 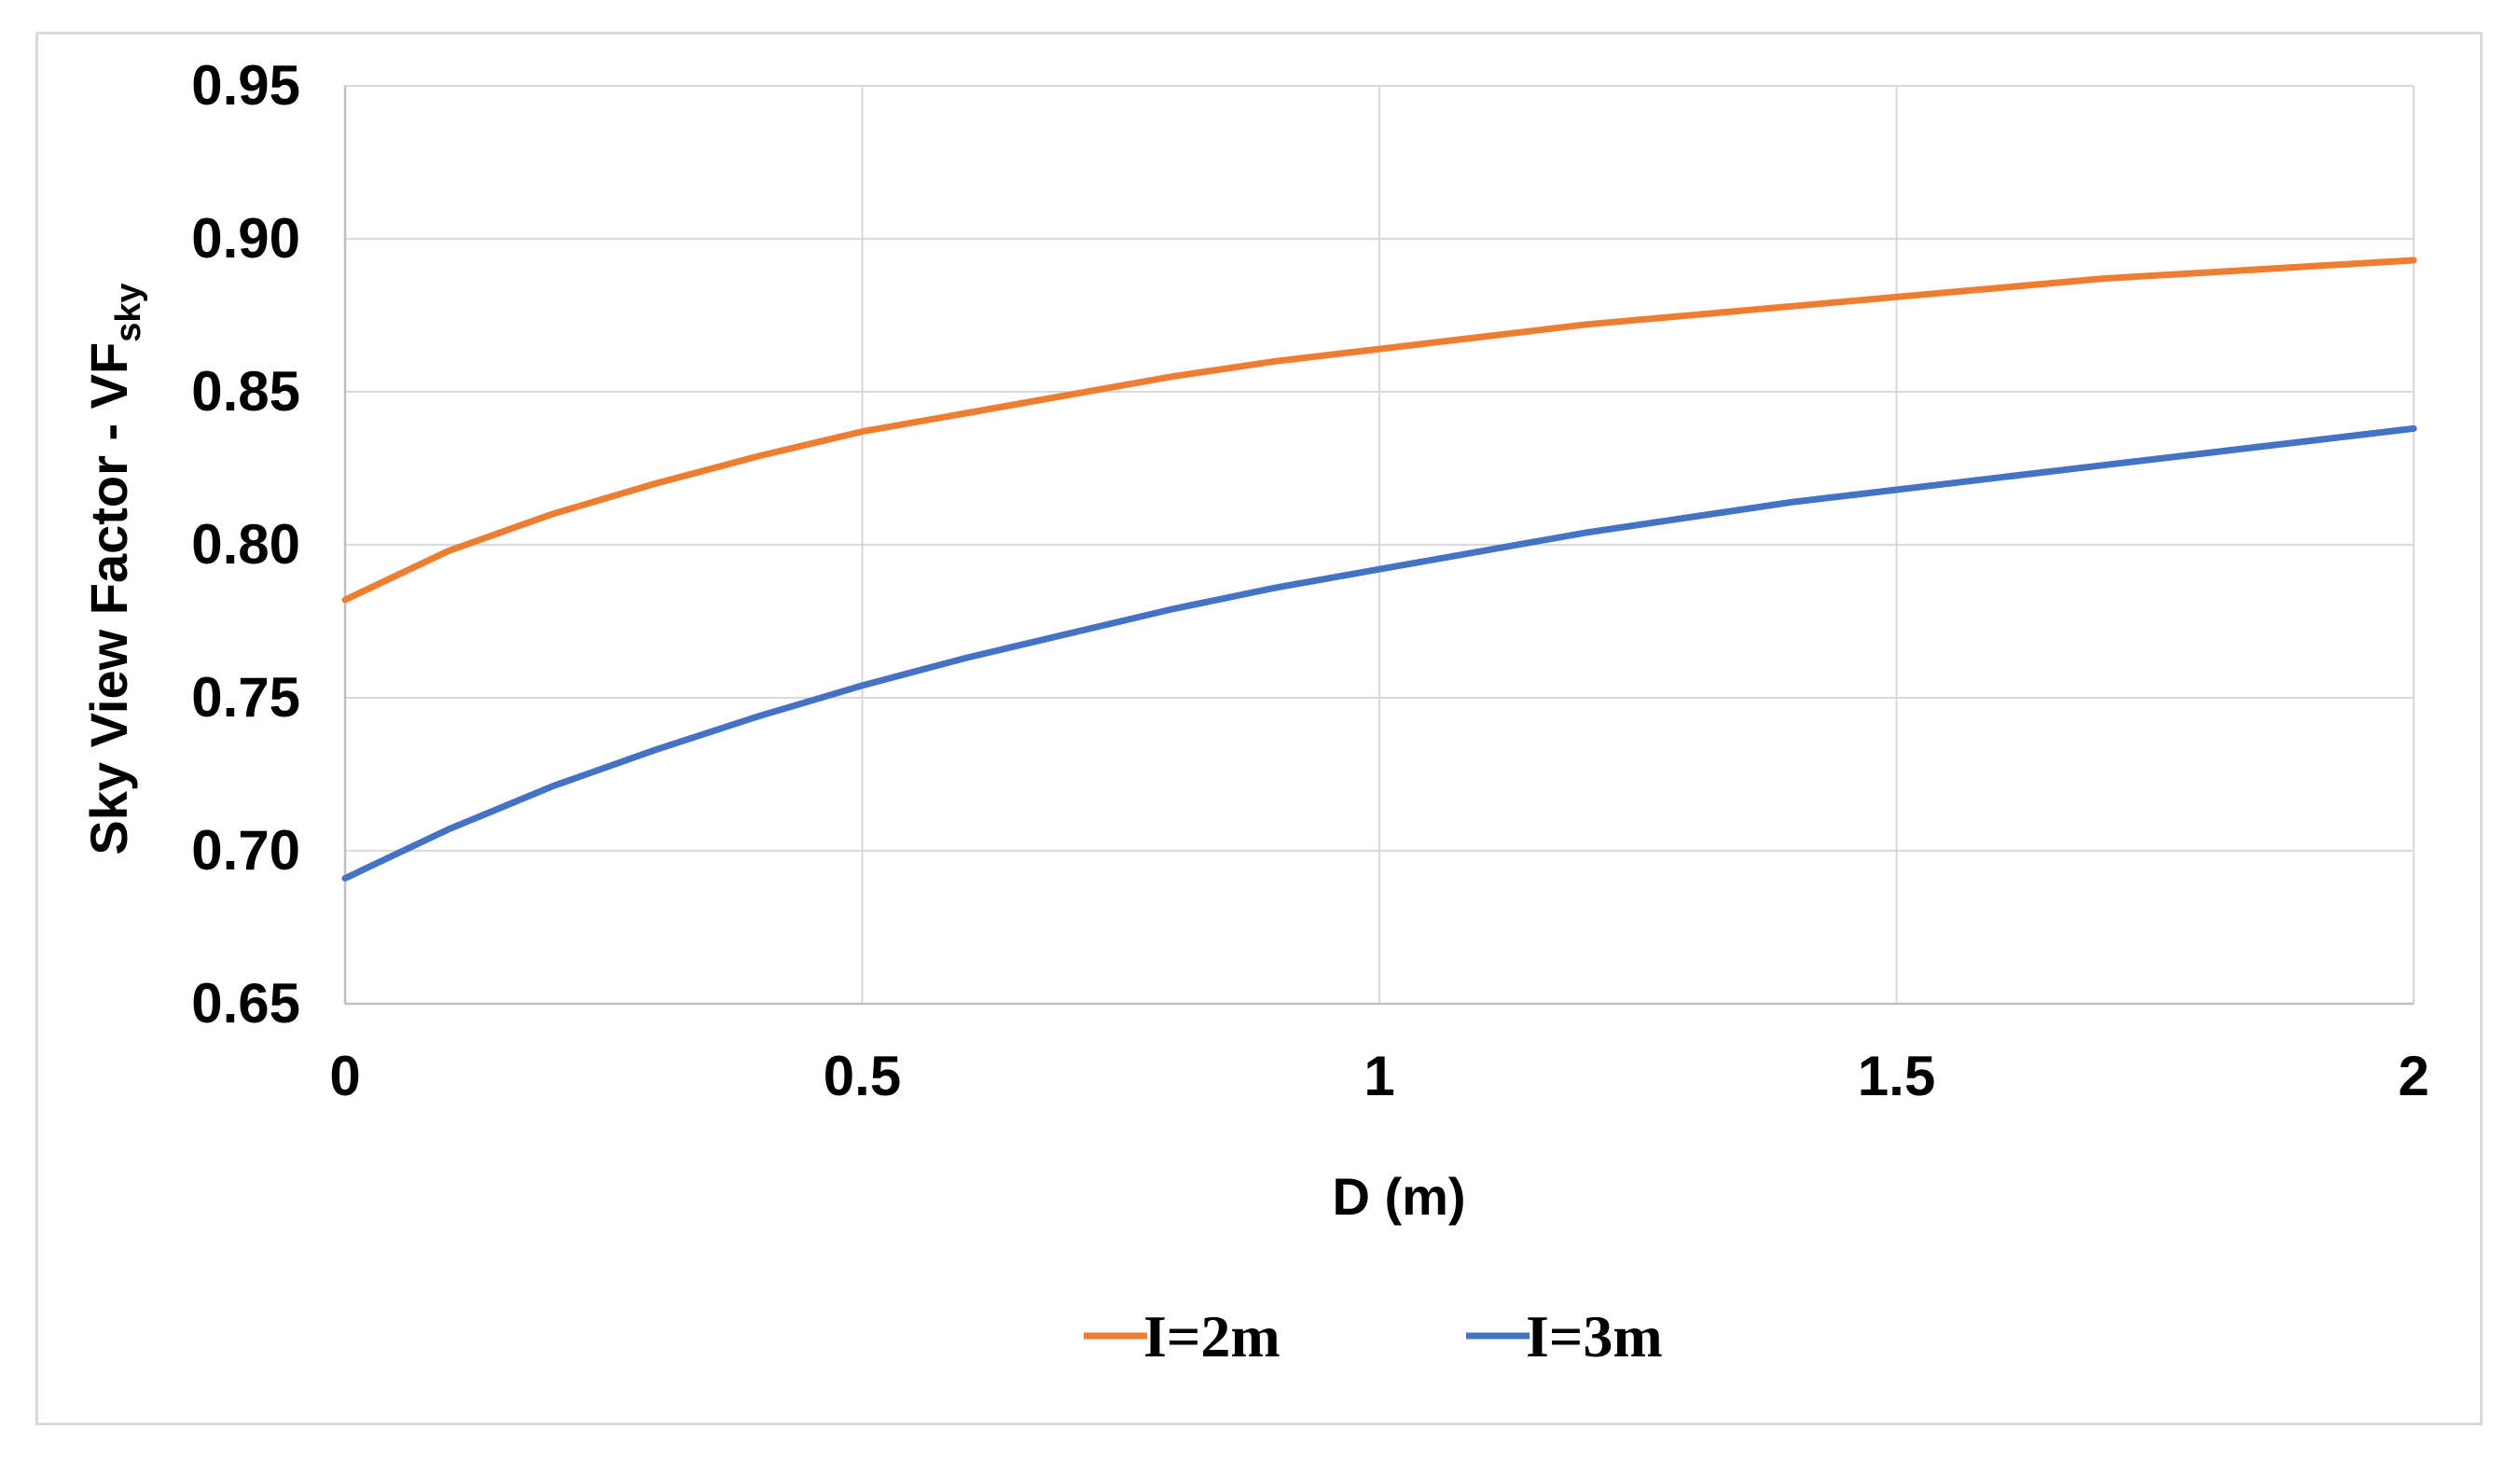 What do you see at coordinates (1398, 1196) in the screenshot?
I see `x-axis-title: D (m)` at bounding box center [1398, 1196].